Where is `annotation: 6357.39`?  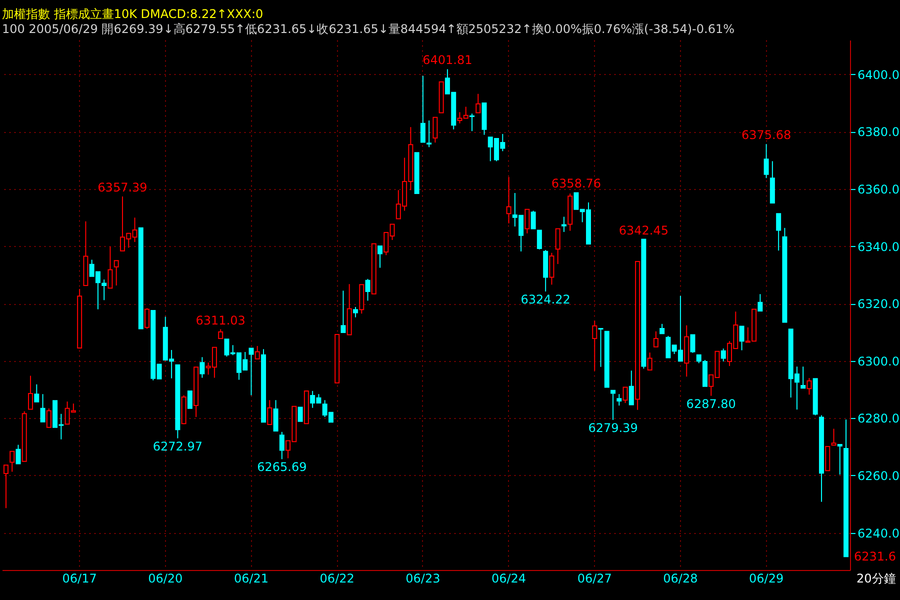
annotation: 6357.39 is located at coordinates (123, 187).